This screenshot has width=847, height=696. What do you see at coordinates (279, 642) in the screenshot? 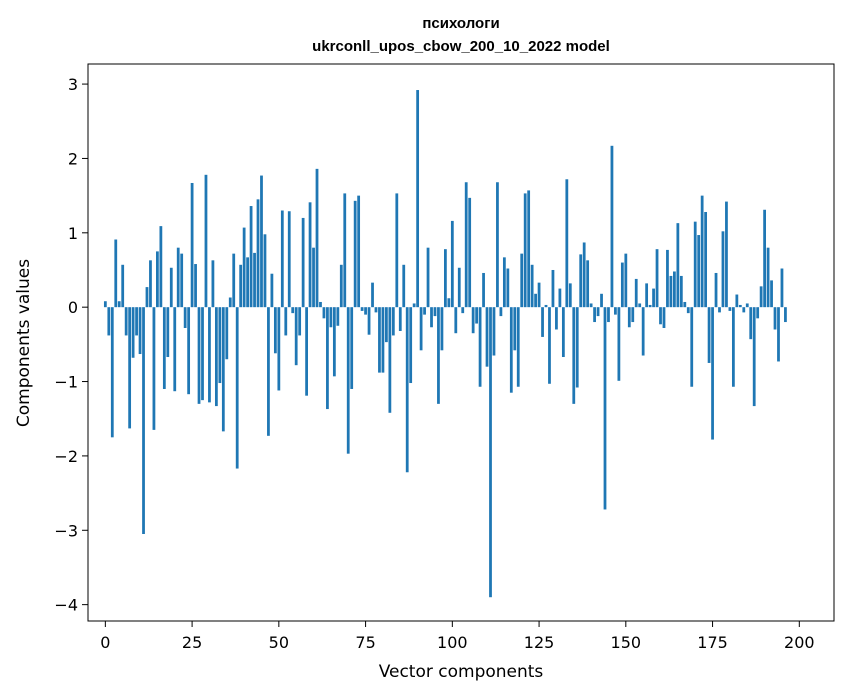
I see `x-tick-label: 50` at bounding box center [279, 642].